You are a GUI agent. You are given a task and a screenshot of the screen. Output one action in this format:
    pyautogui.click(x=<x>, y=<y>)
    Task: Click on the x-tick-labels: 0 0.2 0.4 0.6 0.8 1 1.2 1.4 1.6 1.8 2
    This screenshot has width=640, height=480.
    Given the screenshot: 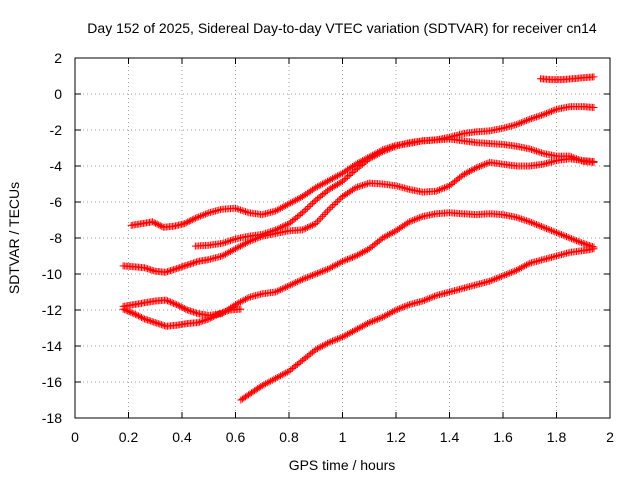 What is the action you would take?
    pyautogui.click(x=342, y=437)
    